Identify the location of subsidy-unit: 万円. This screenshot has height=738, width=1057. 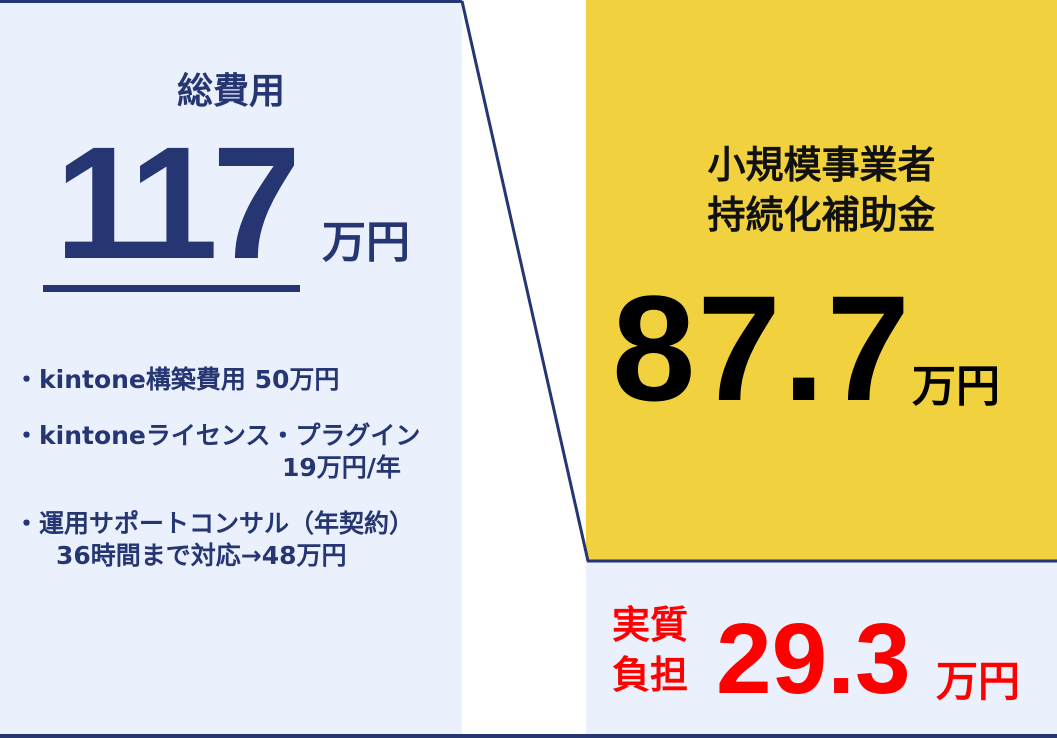
(956, 386).